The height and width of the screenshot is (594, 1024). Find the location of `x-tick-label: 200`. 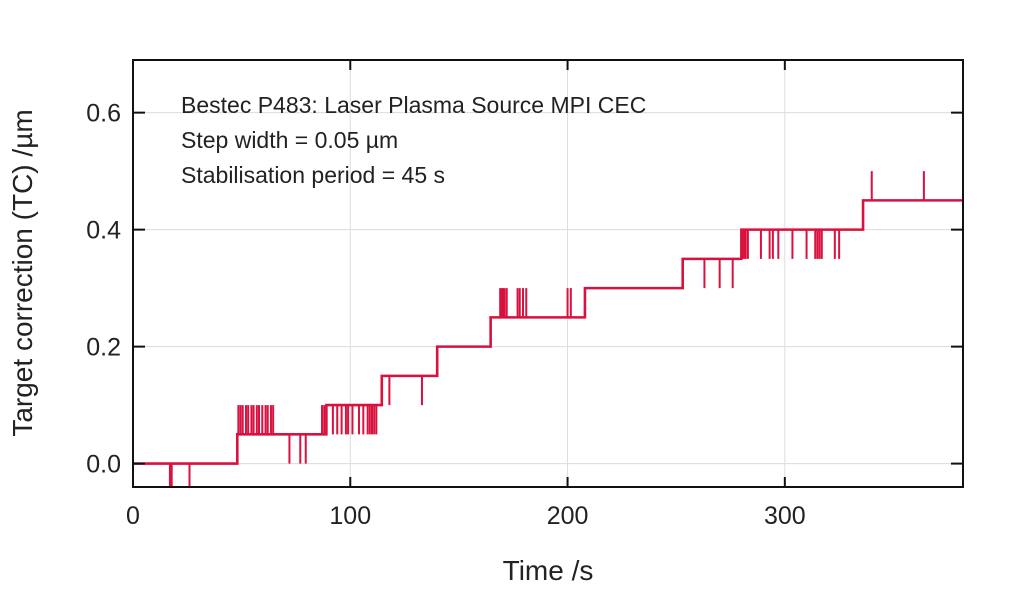

x-tick-label: 200 is located at coordinates (568, 516).